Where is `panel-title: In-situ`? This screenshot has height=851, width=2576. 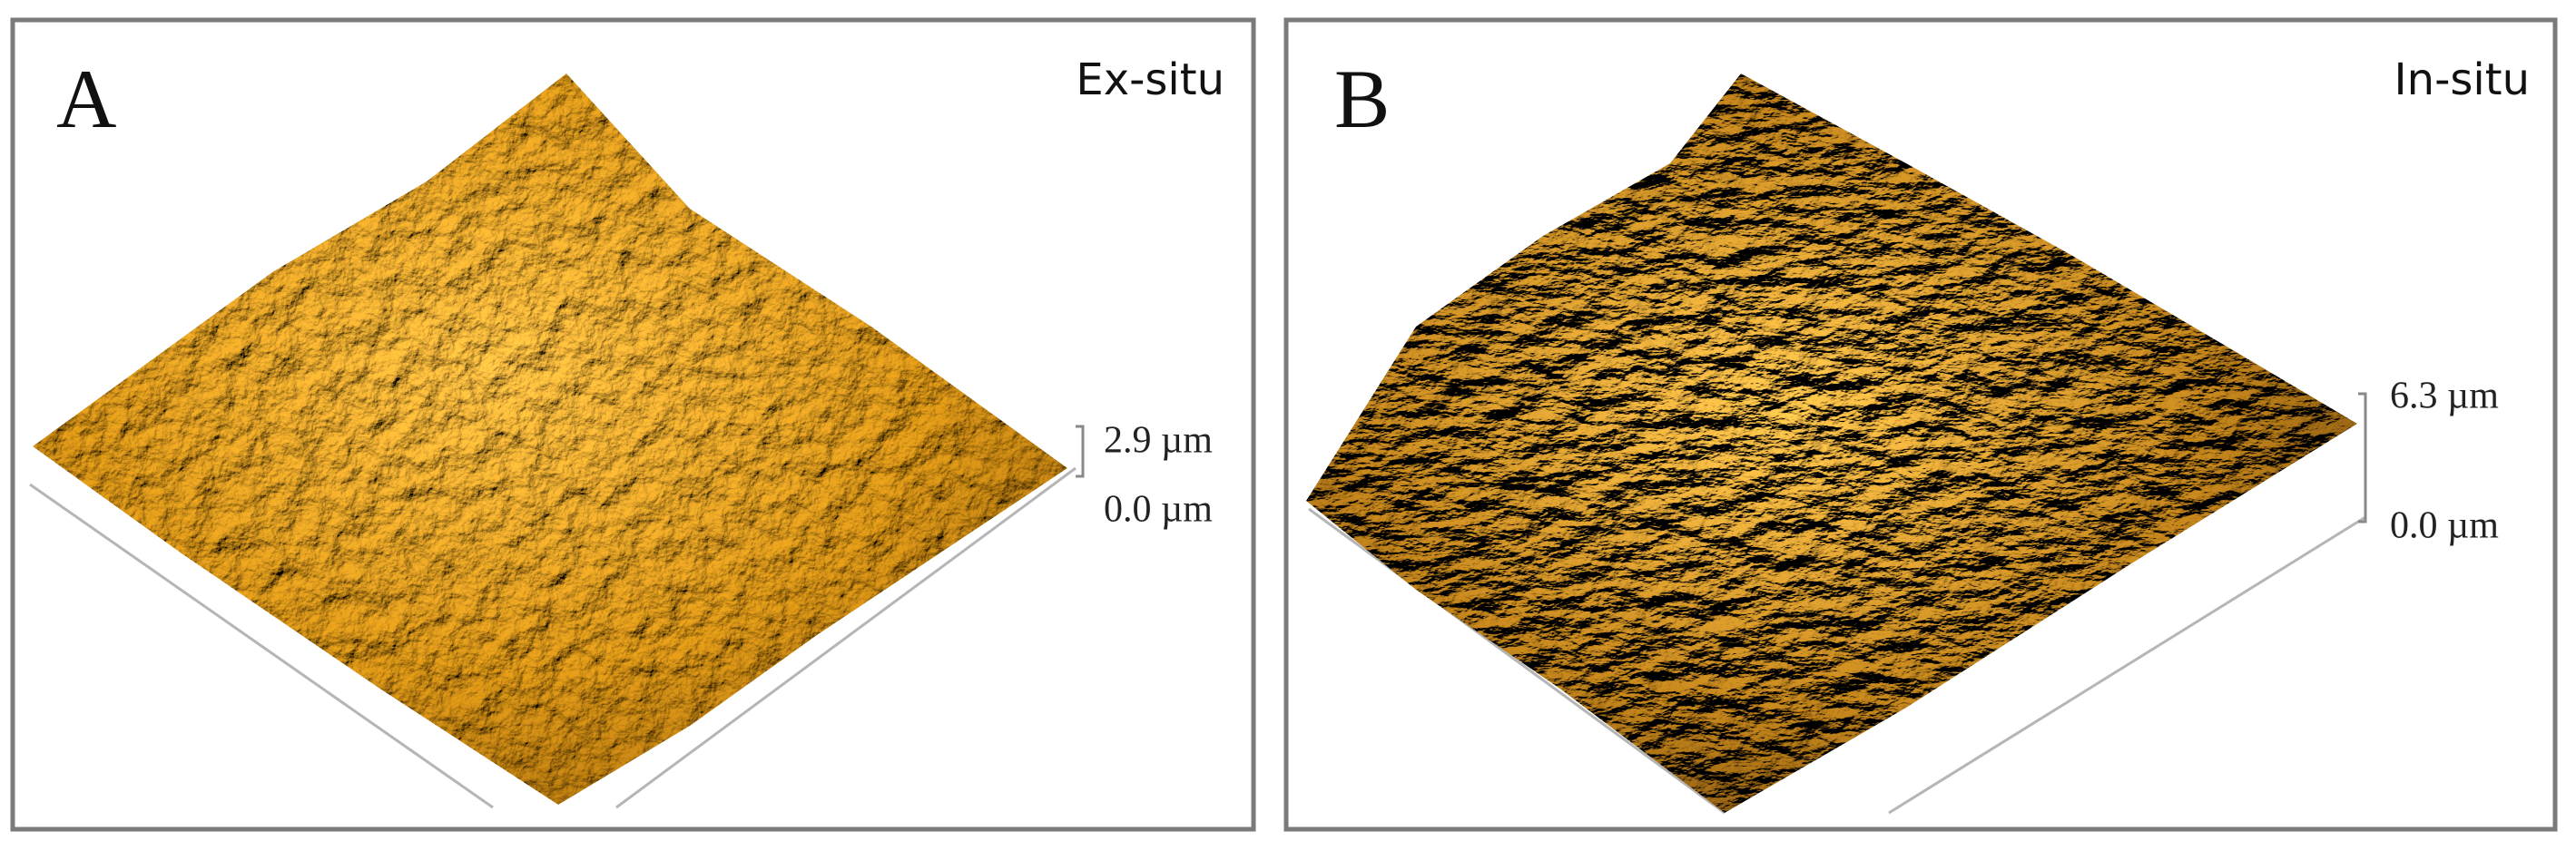 panel-title: In-situ is located at coordinates (2462, 79).